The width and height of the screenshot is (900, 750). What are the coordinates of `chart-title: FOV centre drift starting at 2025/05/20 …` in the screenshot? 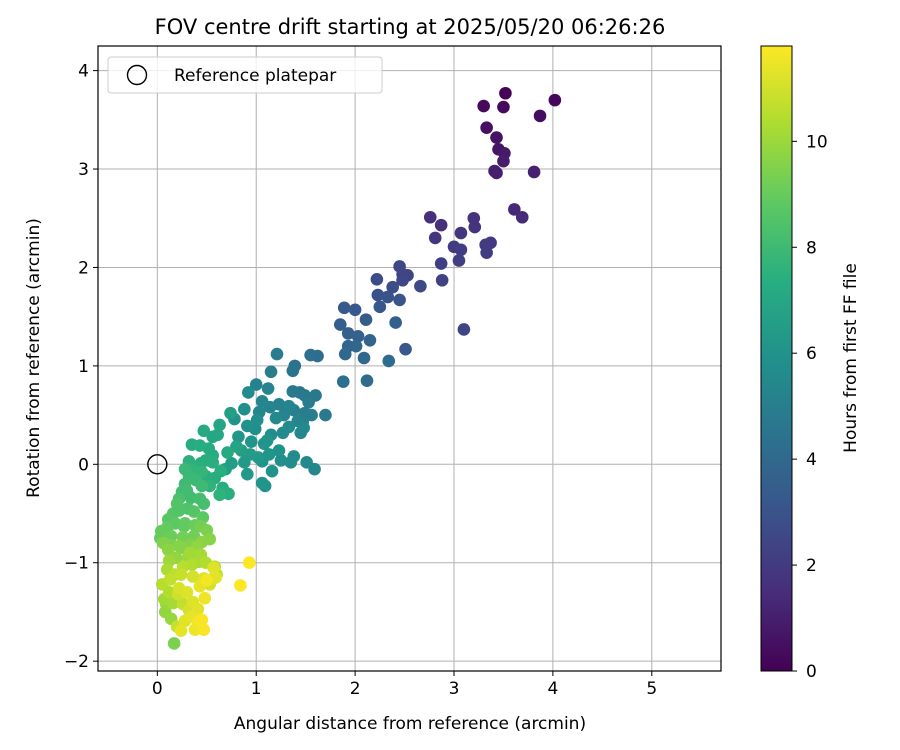 It's located at (410, 27).